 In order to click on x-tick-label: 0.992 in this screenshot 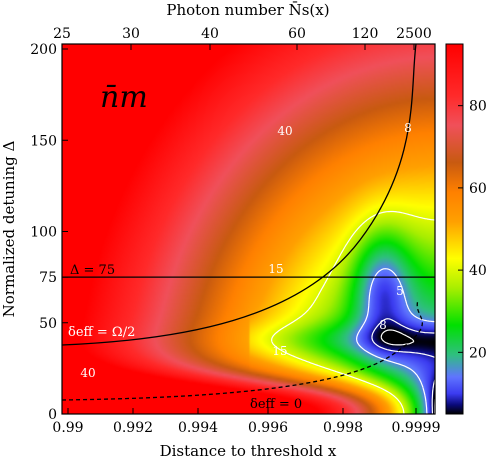, I will do `click(133, 428)`.